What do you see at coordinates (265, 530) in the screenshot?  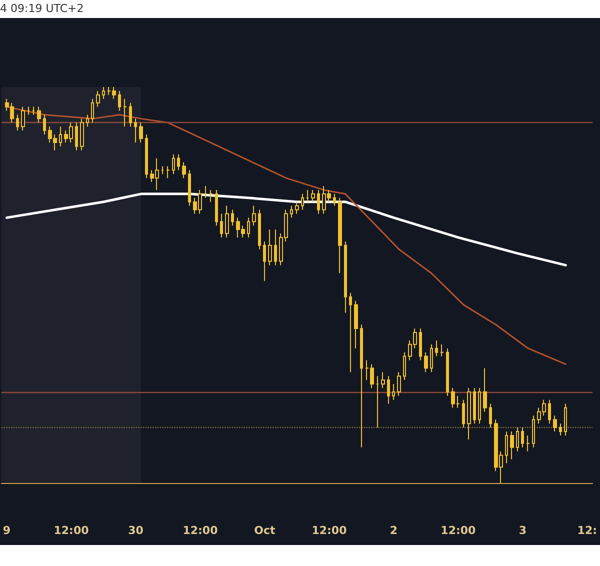 I see `x-tick-label: Oct` at bounding box center [265, 530].